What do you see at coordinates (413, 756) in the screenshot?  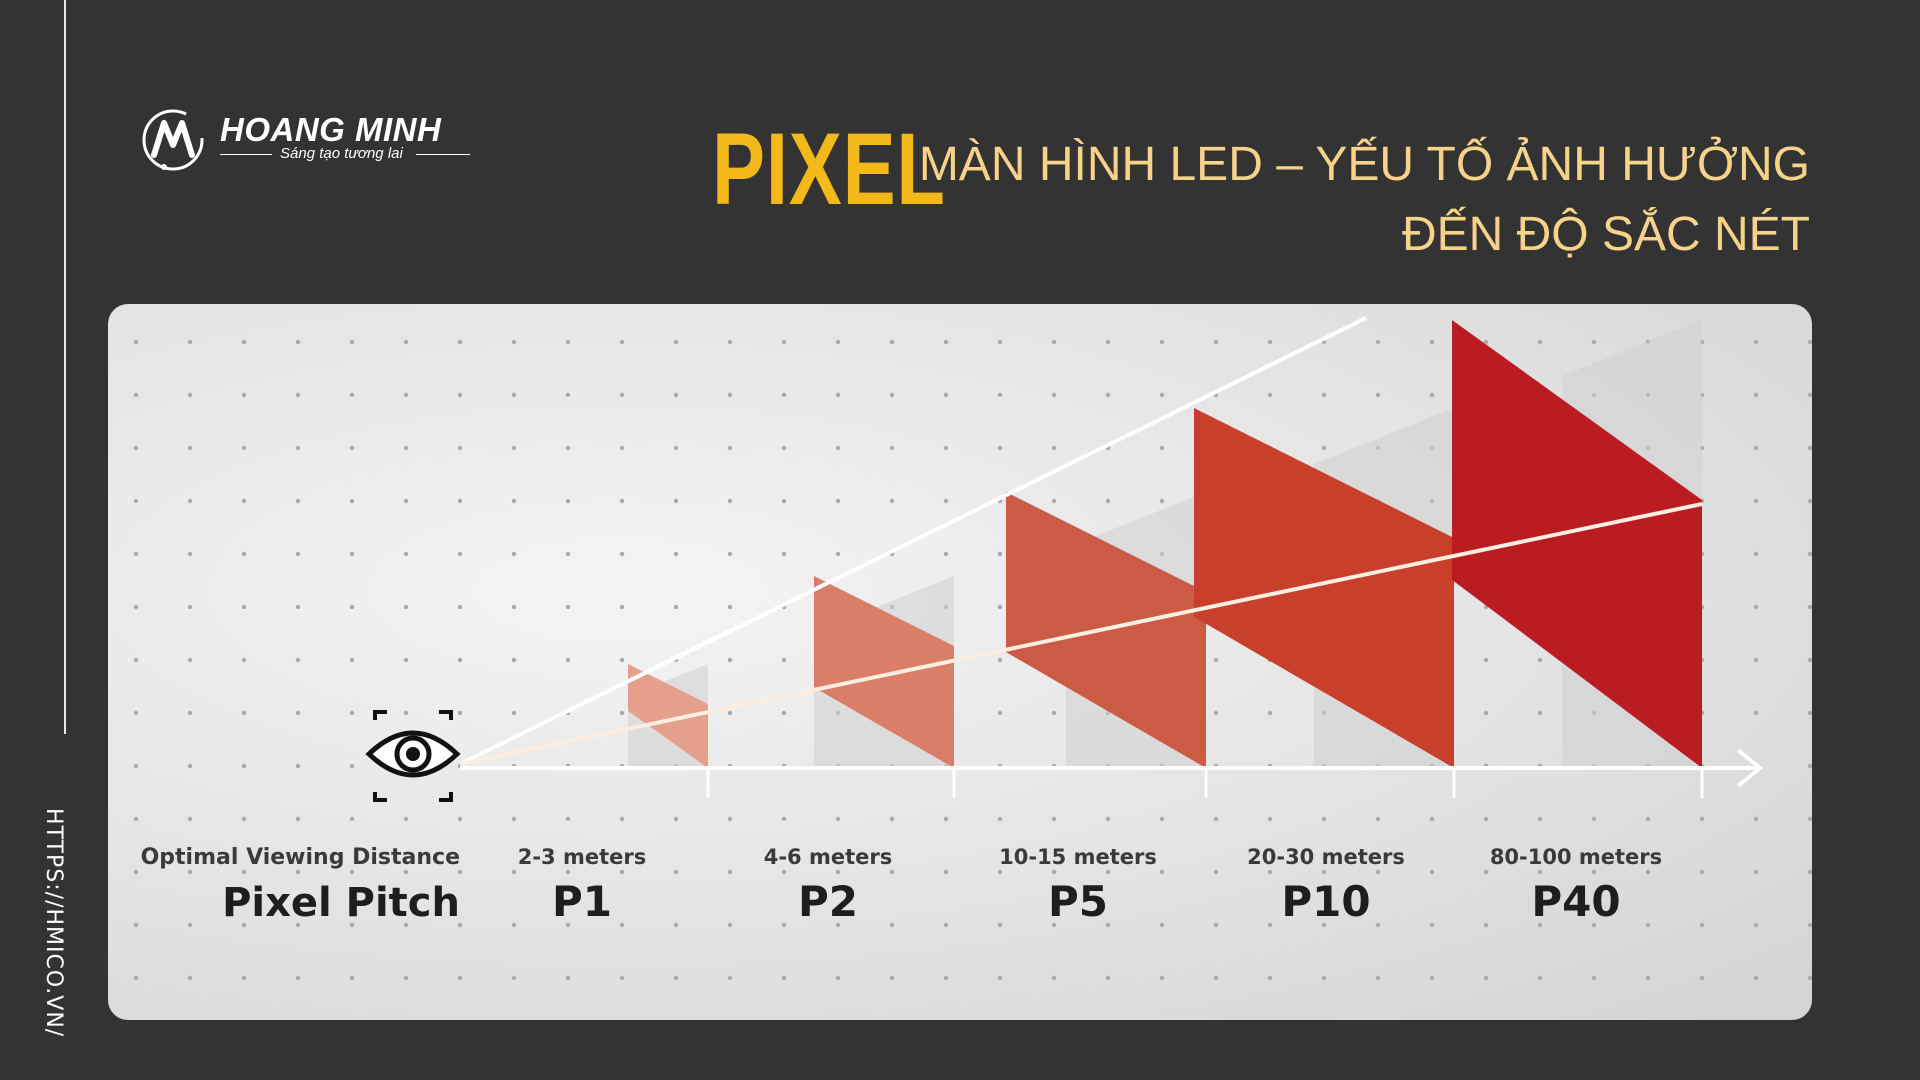 I see `eye-icon` at bounding box center [413, 756].